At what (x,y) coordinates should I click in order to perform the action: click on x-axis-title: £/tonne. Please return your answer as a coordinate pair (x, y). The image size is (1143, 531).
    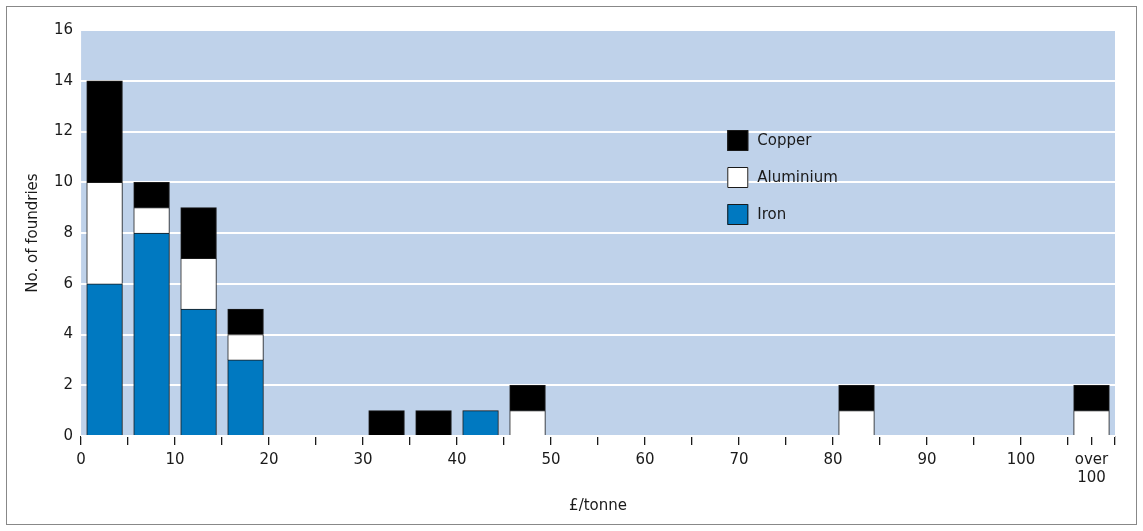
    Looking at the image, I should click on (598, 504).